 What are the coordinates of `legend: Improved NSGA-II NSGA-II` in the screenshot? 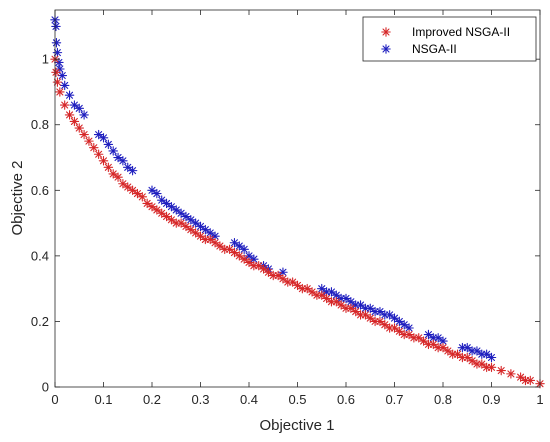 It's located at (449, 39).